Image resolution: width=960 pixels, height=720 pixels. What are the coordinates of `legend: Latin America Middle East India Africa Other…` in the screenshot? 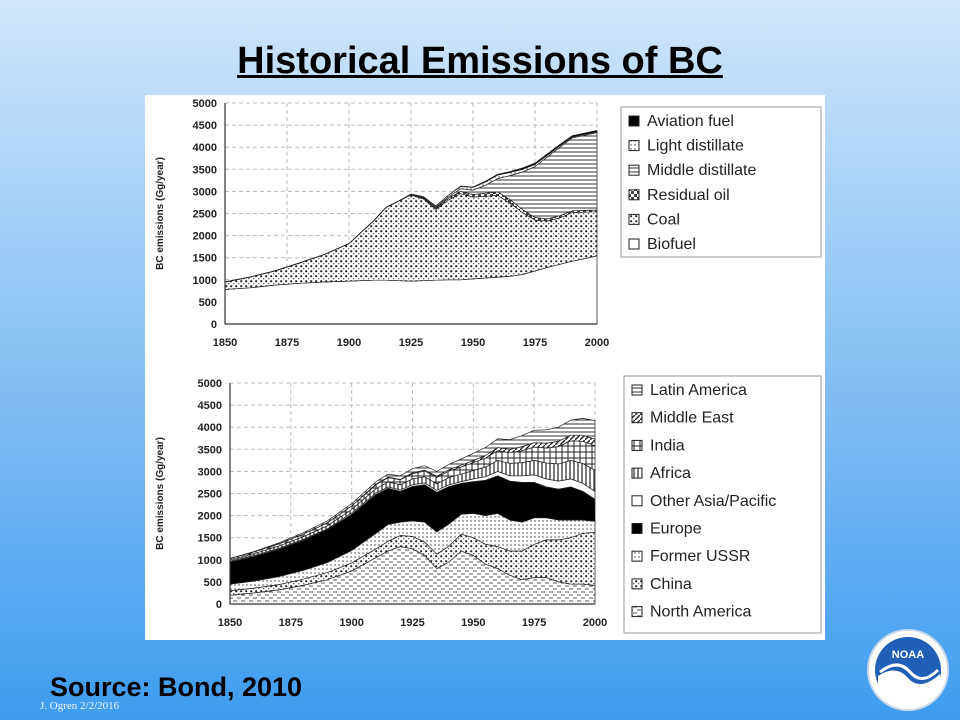 It's located at (722, 504).